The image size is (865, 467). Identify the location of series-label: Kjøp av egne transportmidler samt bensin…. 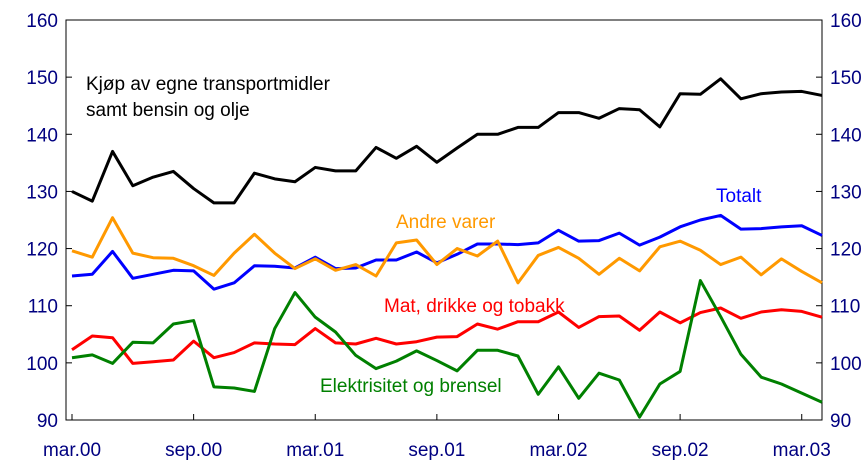
(208, 97).